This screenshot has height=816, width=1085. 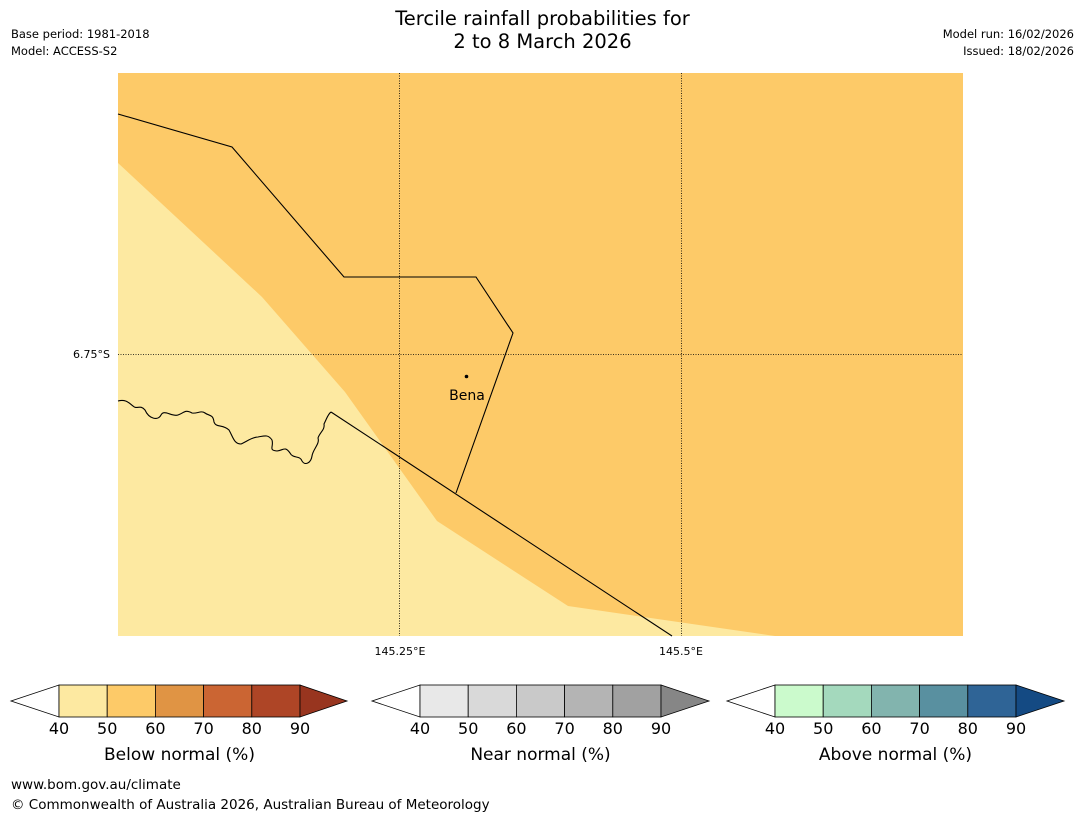 What do you see at coordinates (612, 728) in the screenshot?
I see `colorbar-near-tick-80: 80` at bounding box center [612, 728].